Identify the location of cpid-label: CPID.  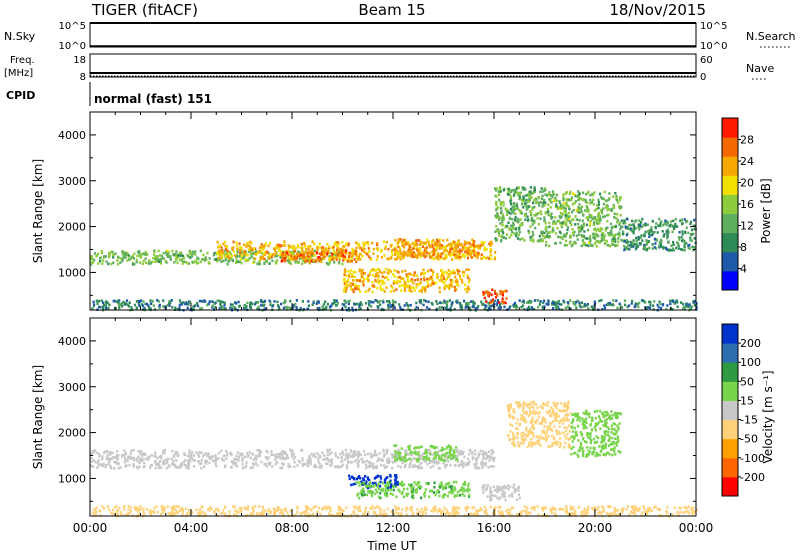
(20, 95).